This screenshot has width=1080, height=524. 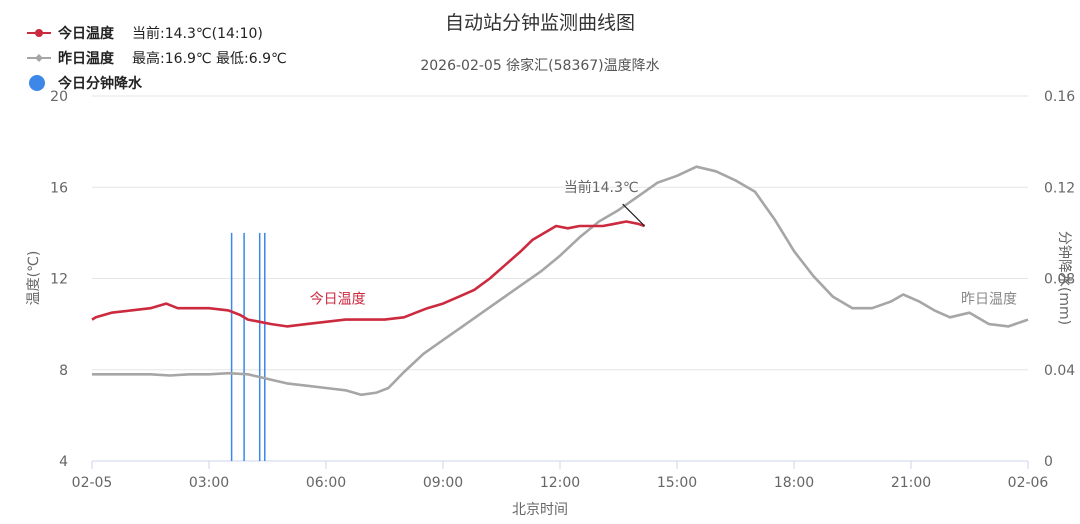 What do you see at coordinates (92, 483) in the screenshot?
I see `x-tick-label: 02-05` at bounding box center [92, 483].